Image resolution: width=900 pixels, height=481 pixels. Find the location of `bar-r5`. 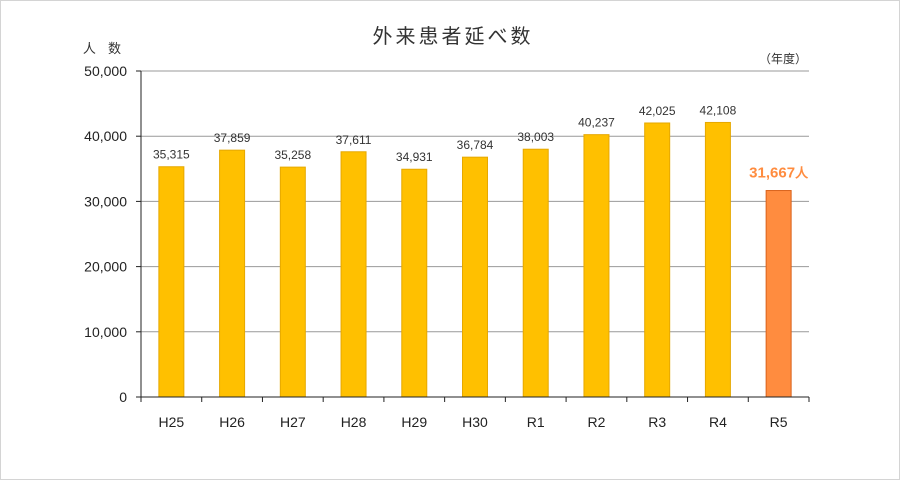

bar-r5 is located at coordinates (778, 294).